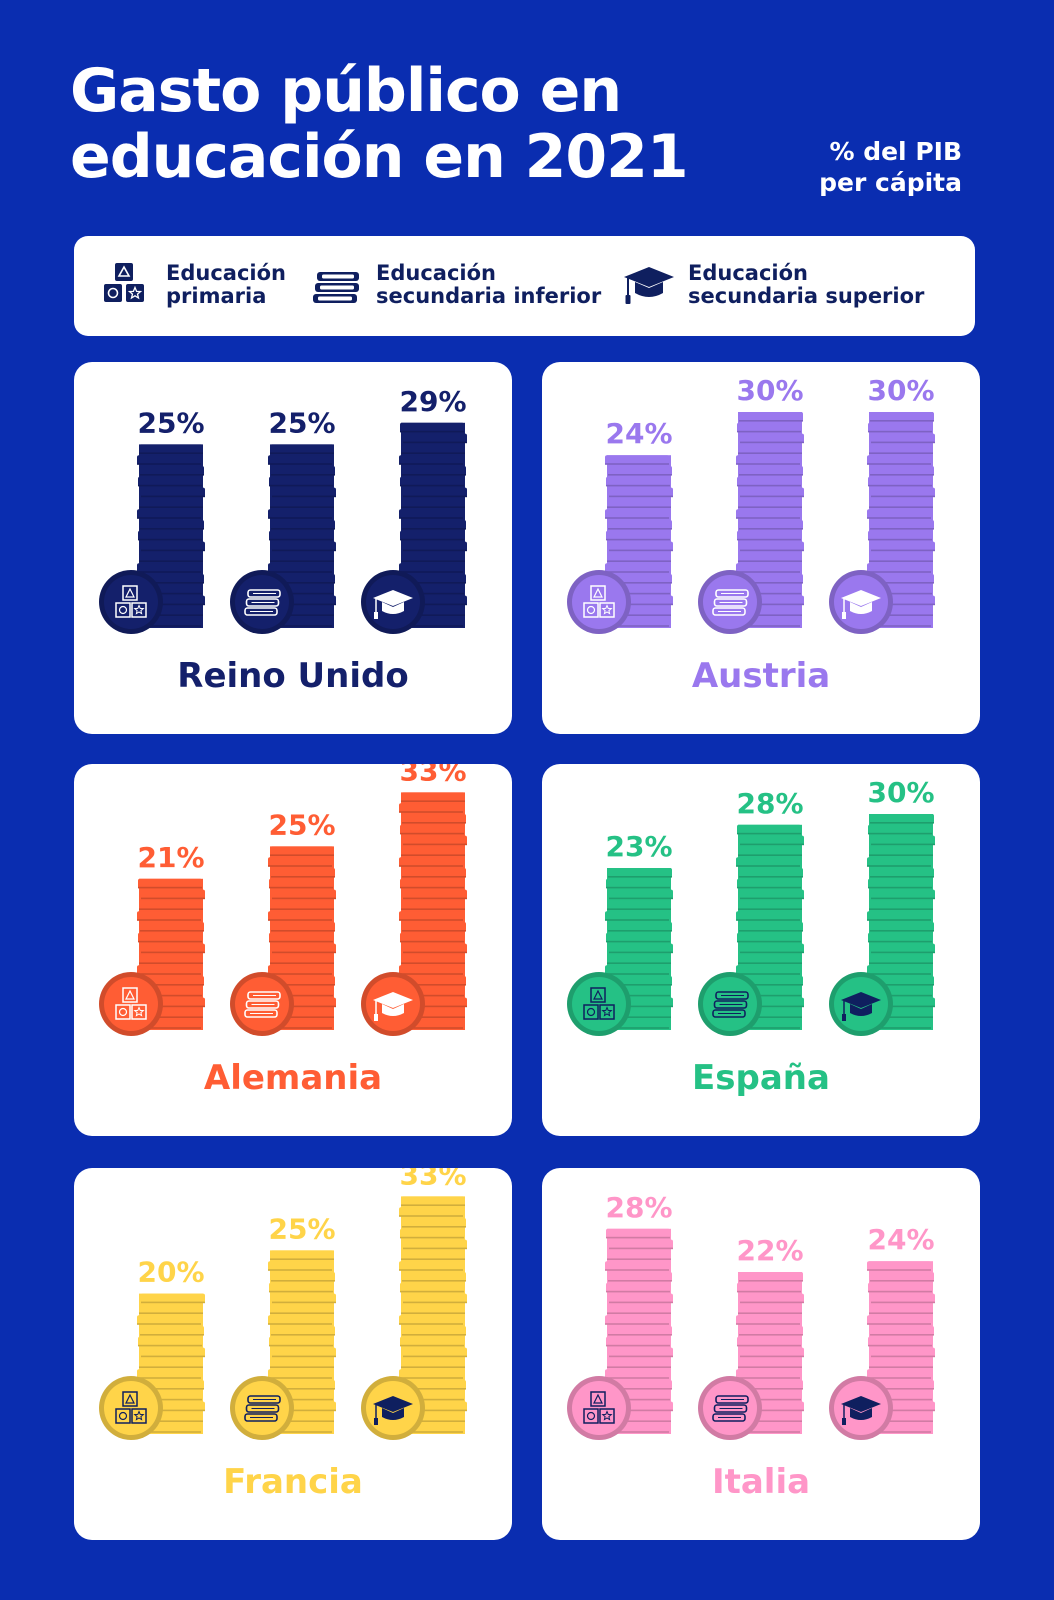 The width and height of the screenshot is (1054, 1600). Describe the element at coordinates (170, 857) in the screenshot. I see `value-label: 21%` at that location.